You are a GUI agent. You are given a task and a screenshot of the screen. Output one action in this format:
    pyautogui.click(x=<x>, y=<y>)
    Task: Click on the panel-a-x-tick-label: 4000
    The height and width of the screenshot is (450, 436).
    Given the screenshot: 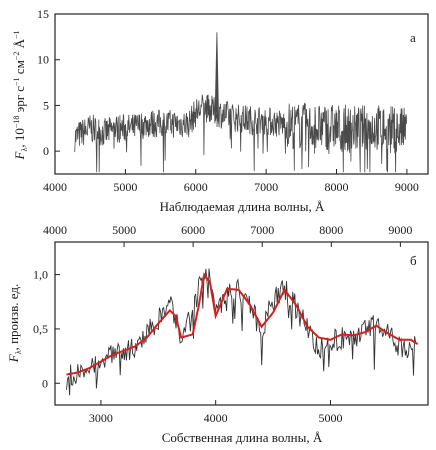 What is the action you would take?
    pyautogui.click(x=55, y=187)
    